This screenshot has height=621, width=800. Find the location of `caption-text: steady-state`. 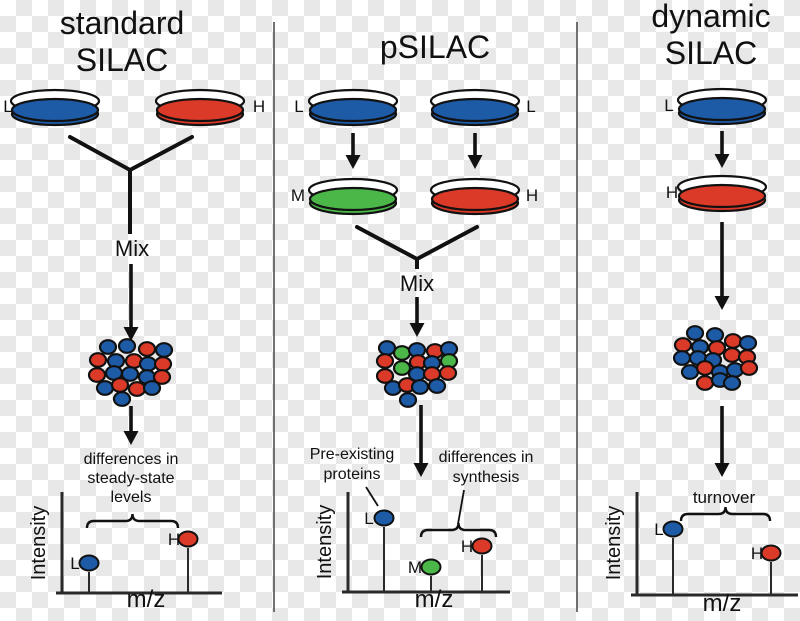

caption-text: steady-state is located at coordinates (130, 478).